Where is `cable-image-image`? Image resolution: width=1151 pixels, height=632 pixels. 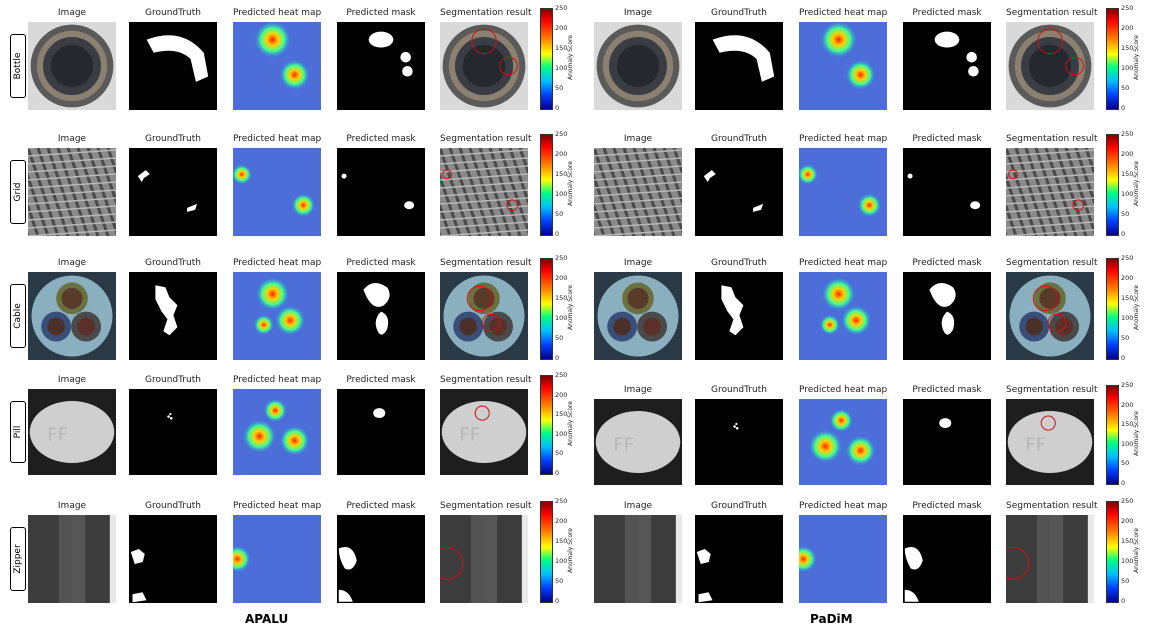
cable-image-image is located at coordinates (638, 316).